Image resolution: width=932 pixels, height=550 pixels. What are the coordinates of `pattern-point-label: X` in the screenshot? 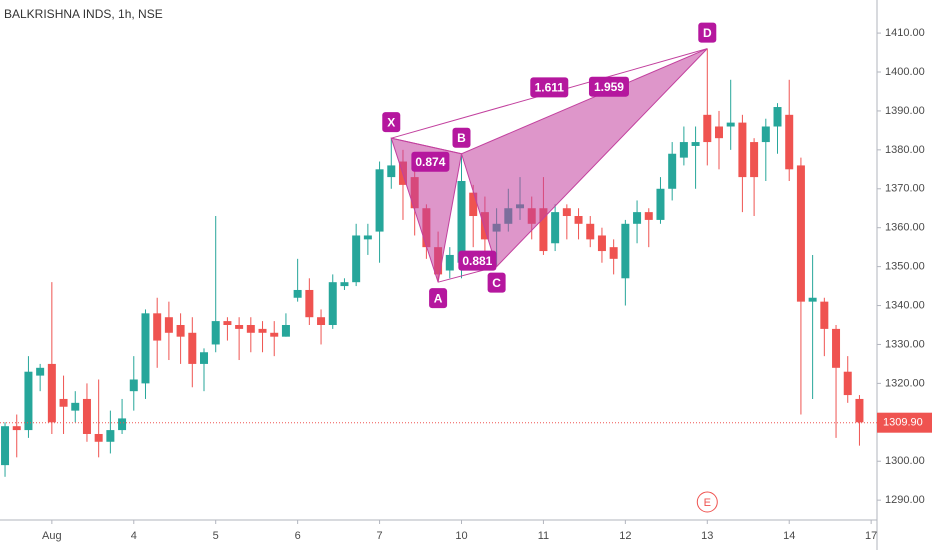 It's located at (391, 122).